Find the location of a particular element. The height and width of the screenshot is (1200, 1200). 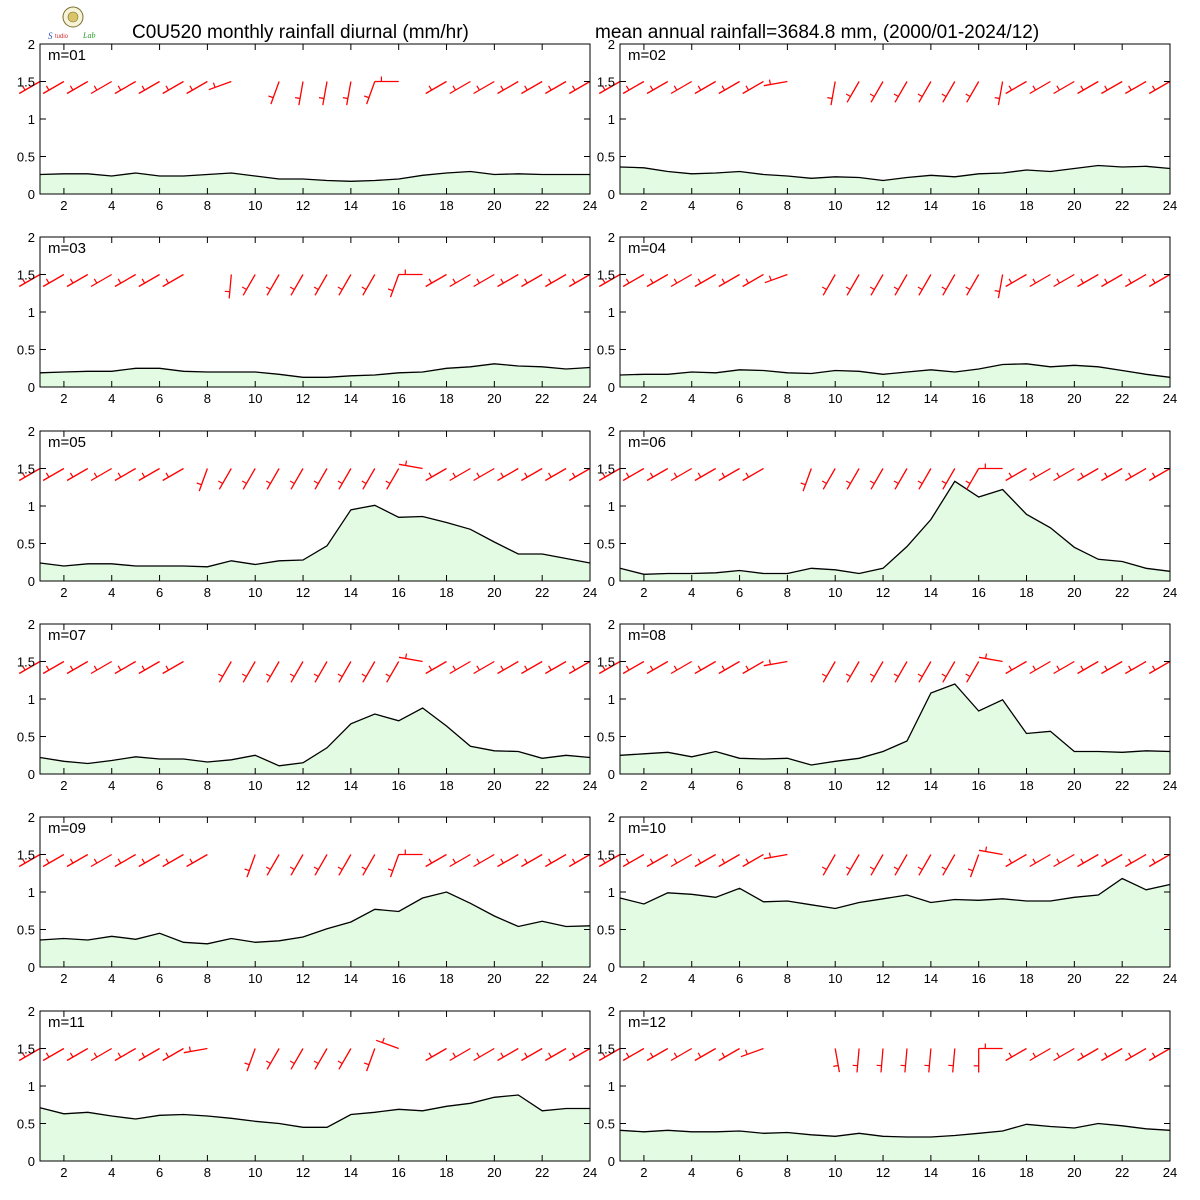

plot-frame is located at coordinates (895, 312).